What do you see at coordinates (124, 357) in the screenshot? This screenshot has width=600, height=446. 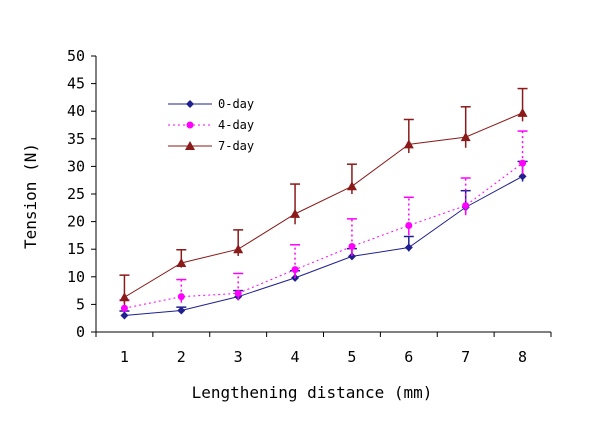 I see `x-tick-label: 1` at bounding box center [124, 357].